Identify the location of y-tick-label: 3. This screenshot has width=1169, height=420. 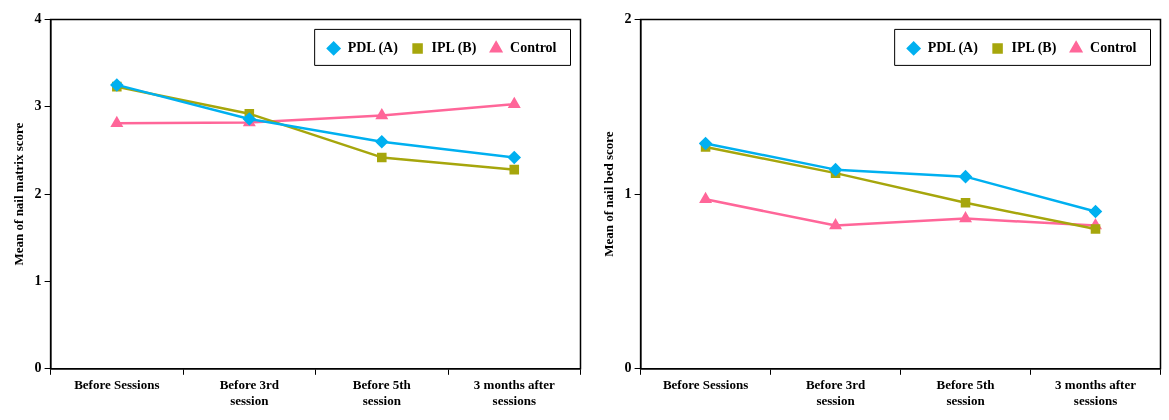
(38, 106).